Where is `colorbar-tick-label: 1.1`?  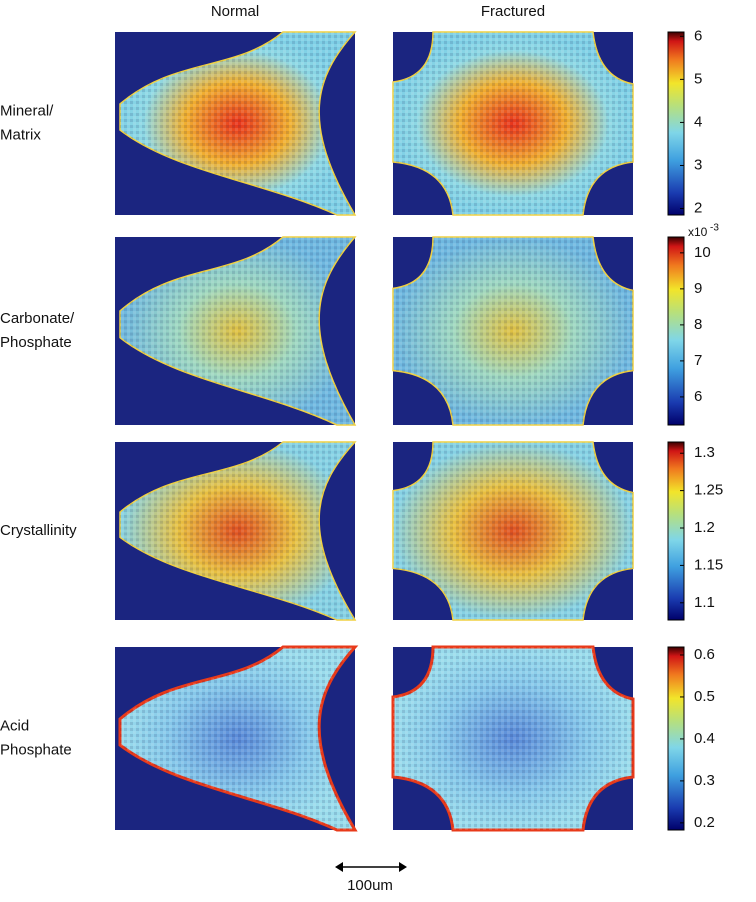 colorbar-tick-label: 1.1 is located at coordinates (704, 602).